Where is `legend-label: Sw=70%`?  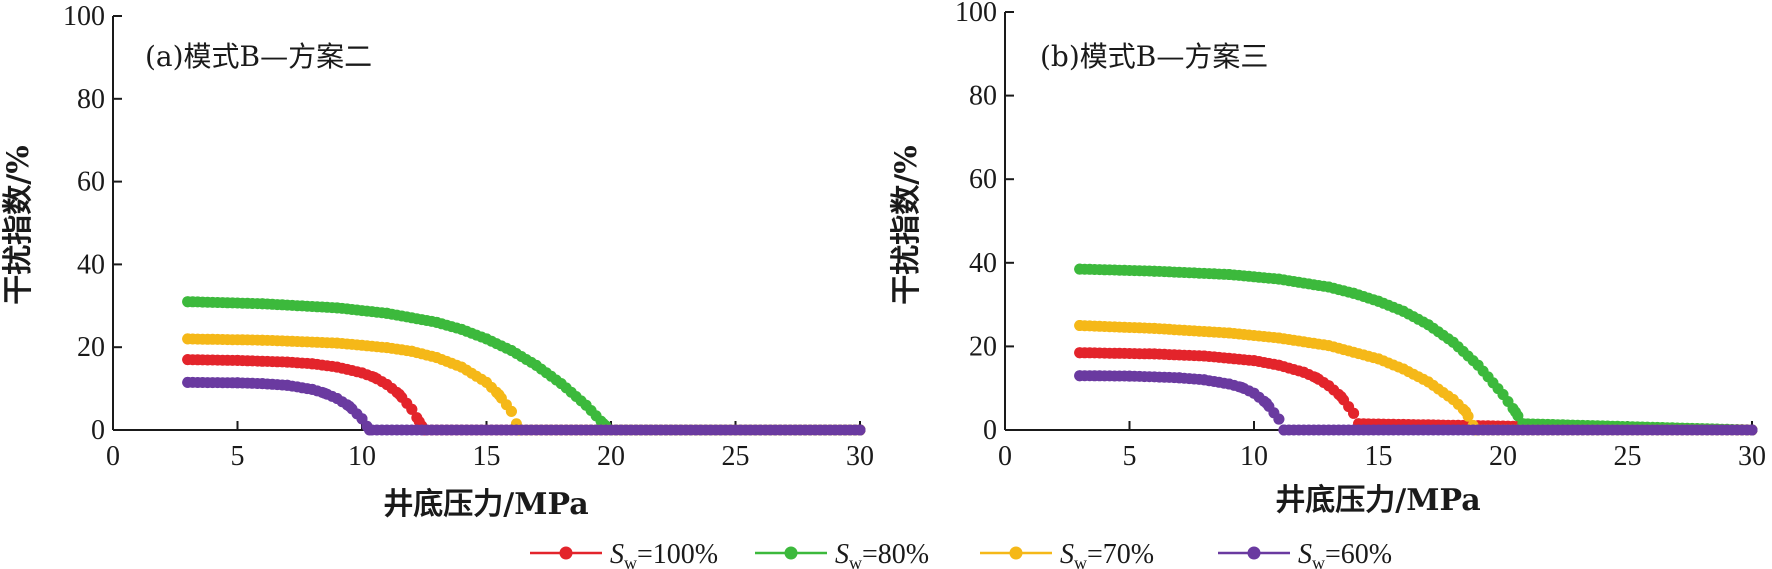
legend-label: Sw=70% is located at coordinates (1107, 554).